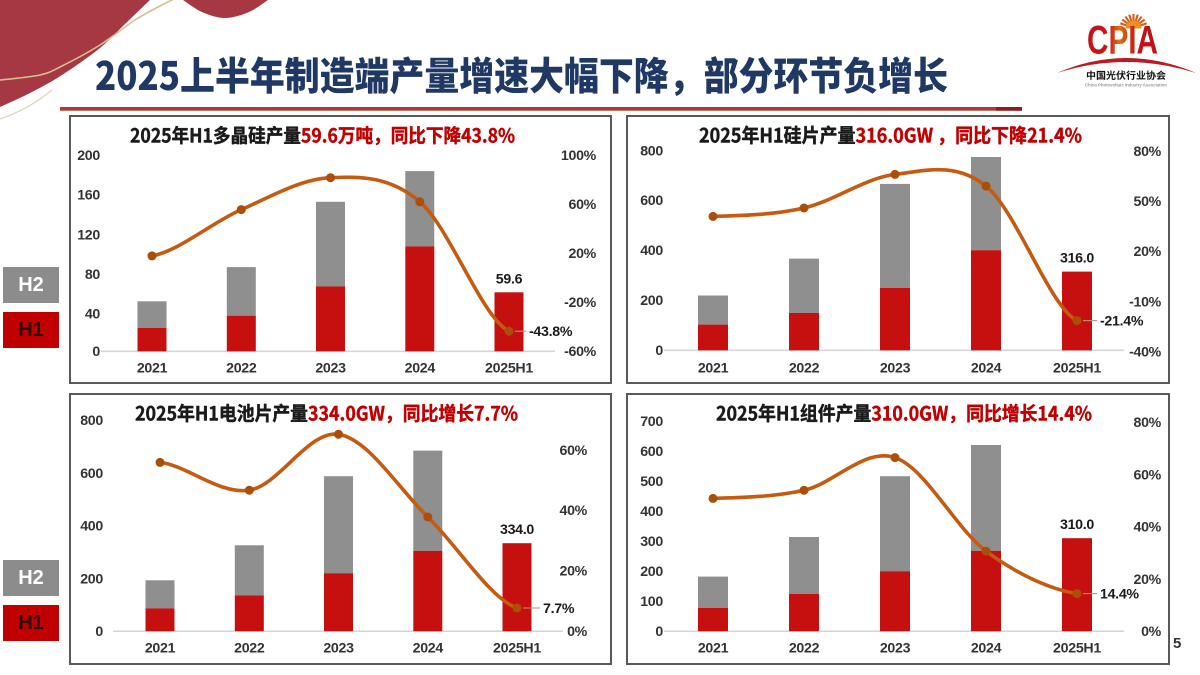 This screenshot has width=1200, height=675. What do you see at coordinates (1148, 202) in the screenshot?
I see `svg-text: 50%` at bounding box center [1148, 202].